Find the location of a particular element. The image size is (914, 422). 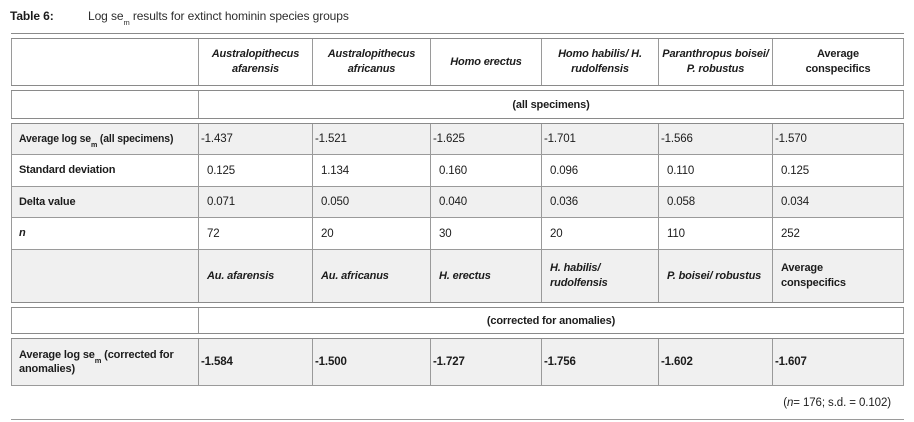

row-label: Average log sem (all specimens) is located at coordinates (96, 141).